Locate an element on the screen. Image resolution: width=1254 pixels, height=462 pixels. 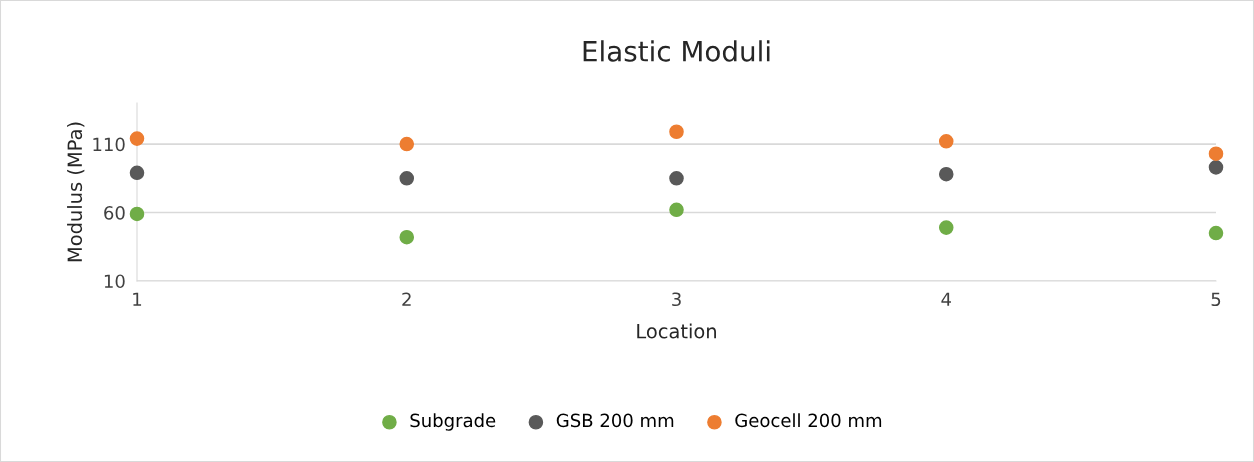
x-axis-title: Location is located at coordinates (676, 331).